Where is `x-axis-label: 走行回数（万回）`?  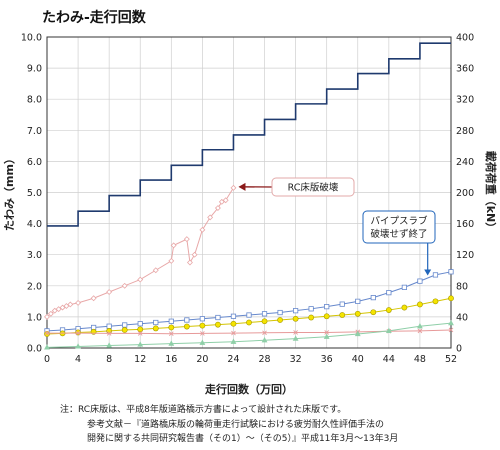 x-axis-label: 走行回数（万回） is located at coordinates (248, 389).